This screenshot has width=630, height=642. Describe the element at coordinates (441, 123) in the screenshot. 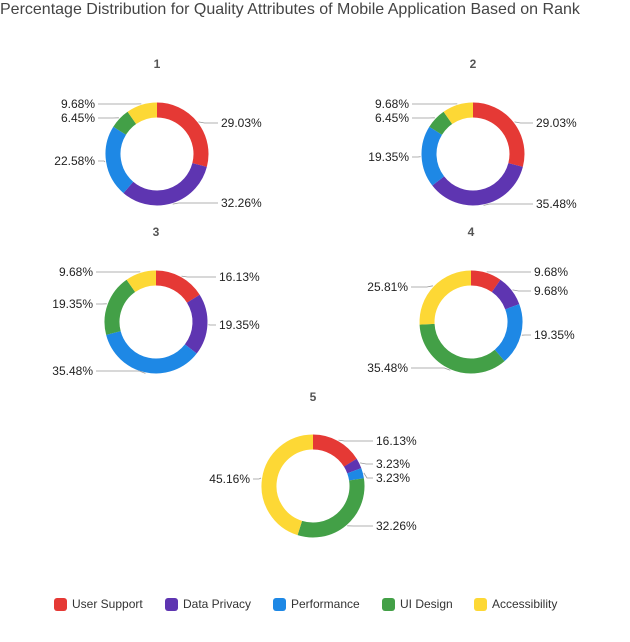

I see `rank-2-slice-ui-design` at that location.